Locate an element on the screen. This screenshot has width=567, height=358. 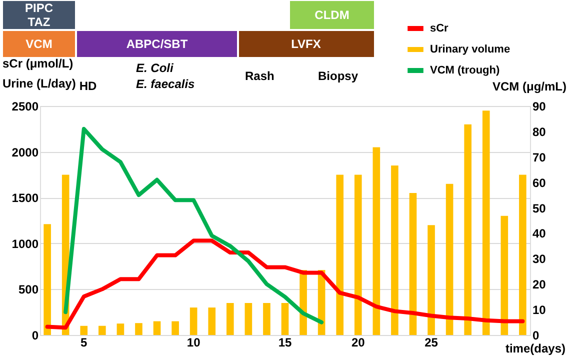
y2-tick-label: 30 is located at coordinates (539, 259).